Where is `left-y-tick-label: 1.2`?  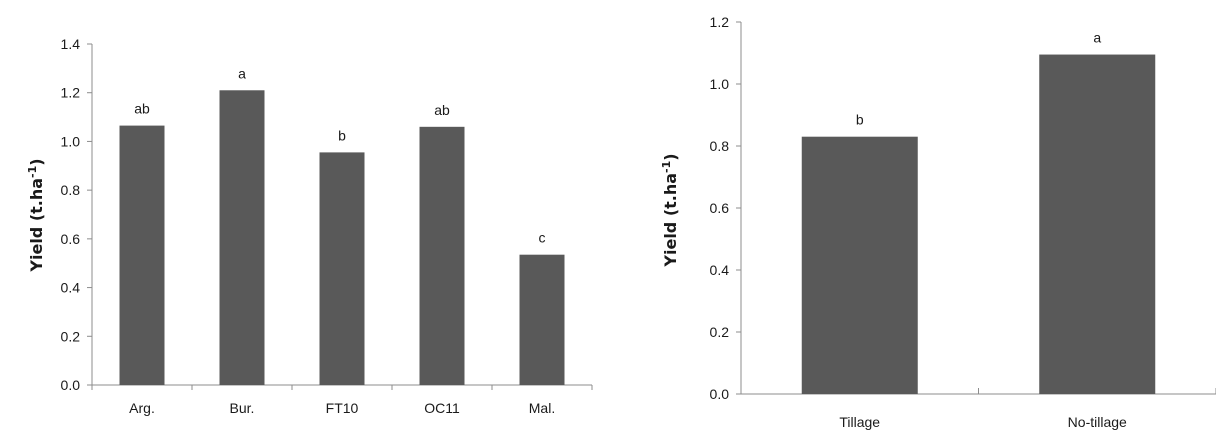
left-y-tick-label: 1.2 is located at coordinates (71, 93).